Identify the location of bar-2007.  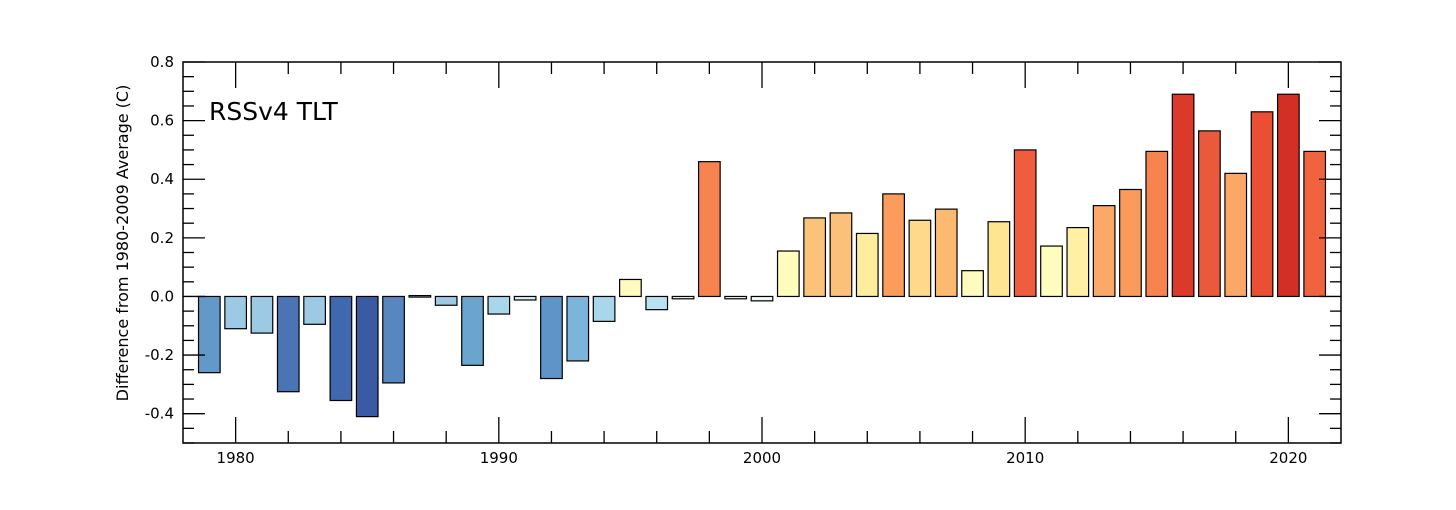
(946, 253).